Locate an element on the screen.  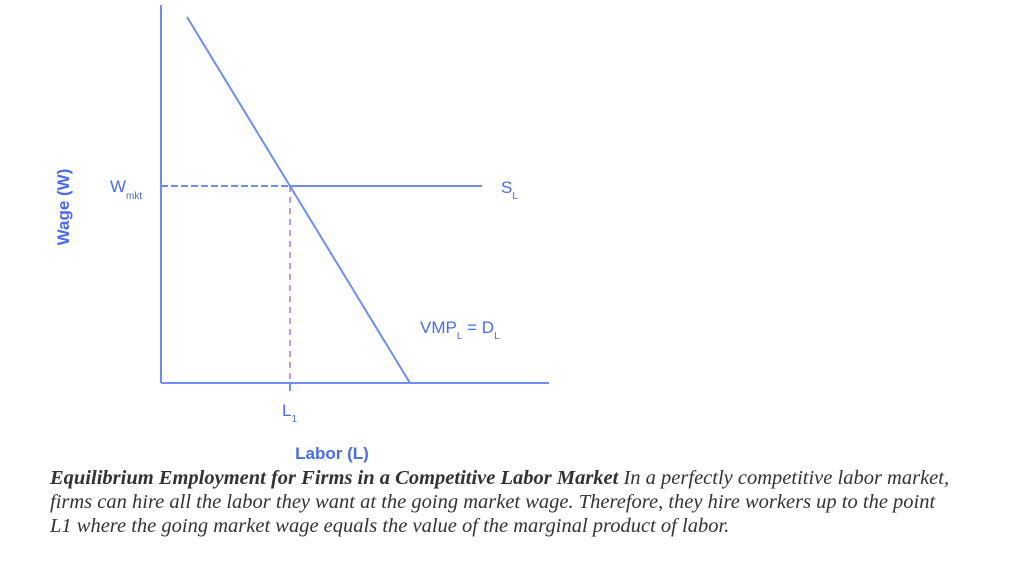
y-axis-label: Wage (W) is located at coordinates (63, 207).